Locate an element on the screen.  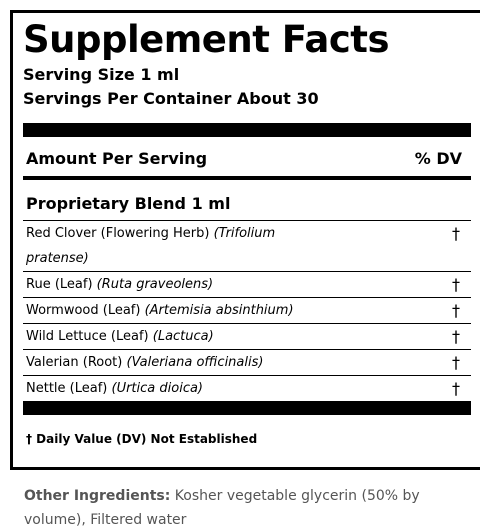
ingredient-row: Wormwood (Leaf) (Artemisia absinthium) † is located at coordinates (247, 311).